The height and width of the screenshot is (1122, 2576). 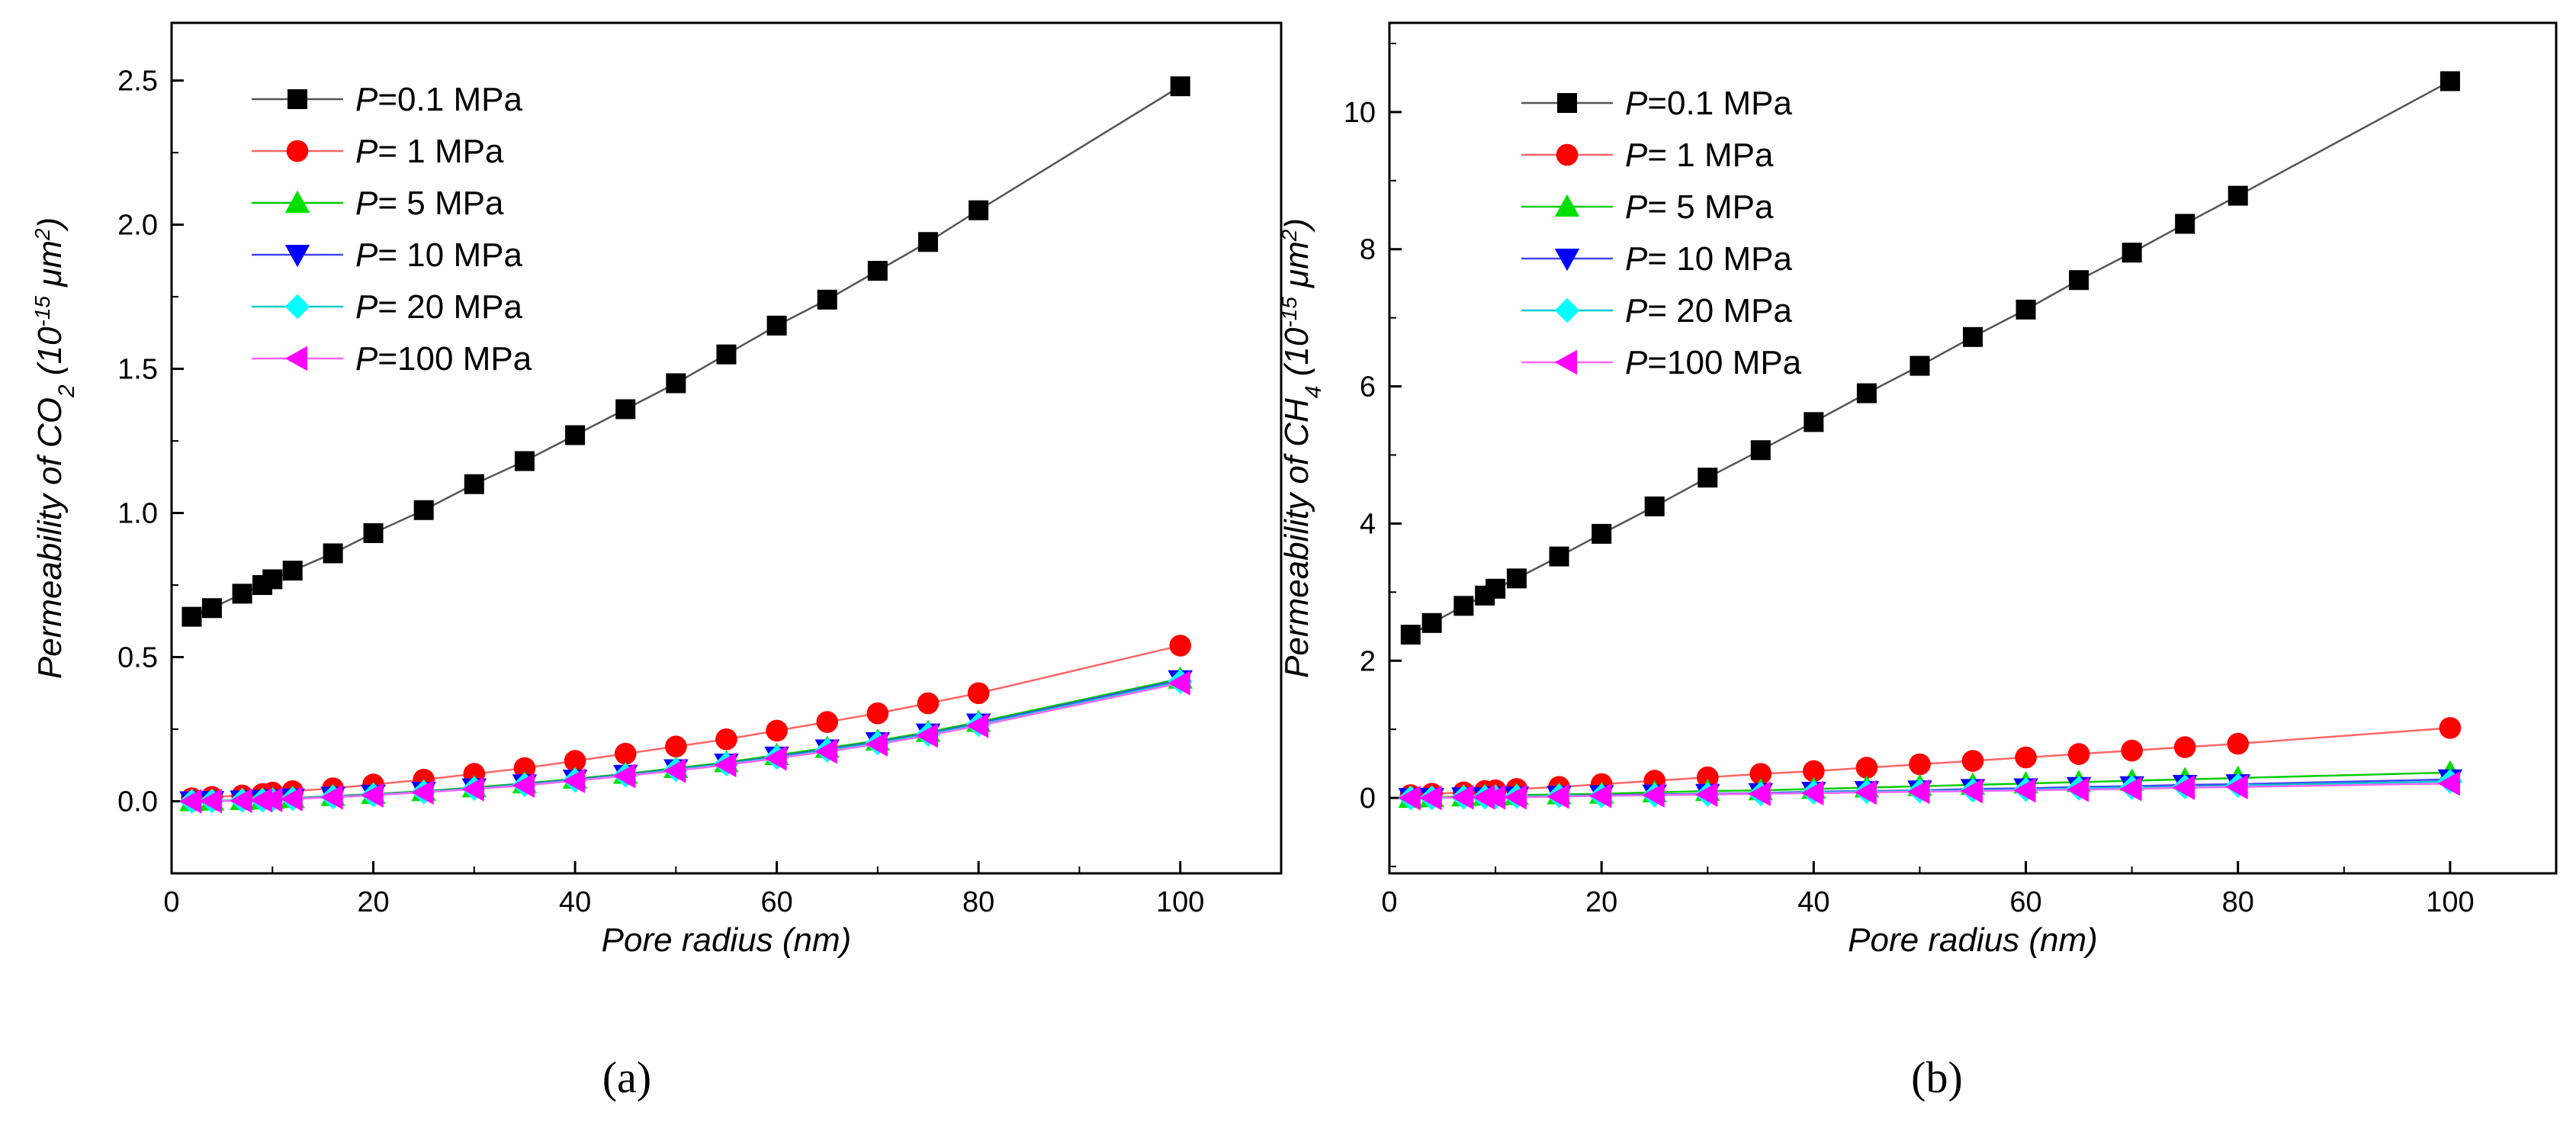 I want to click on y-tick-label: 0.5, so click(x=137, y=658).